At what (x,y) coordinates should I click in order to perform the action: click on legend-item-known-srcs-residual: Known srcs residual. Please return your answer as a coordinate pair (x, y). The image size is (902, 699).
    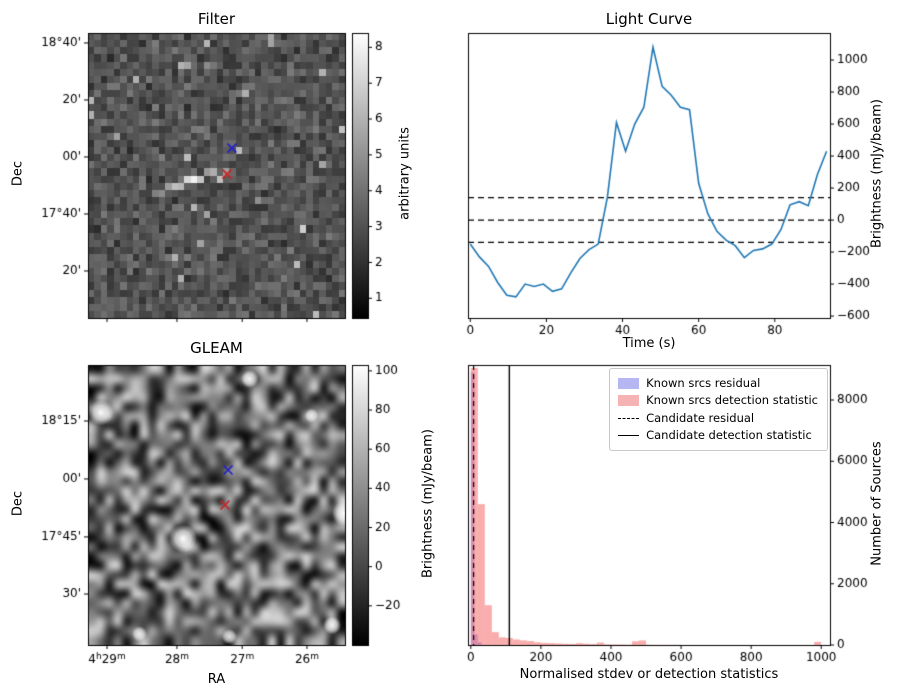
    Looking at the image, I should click on (718, 383).